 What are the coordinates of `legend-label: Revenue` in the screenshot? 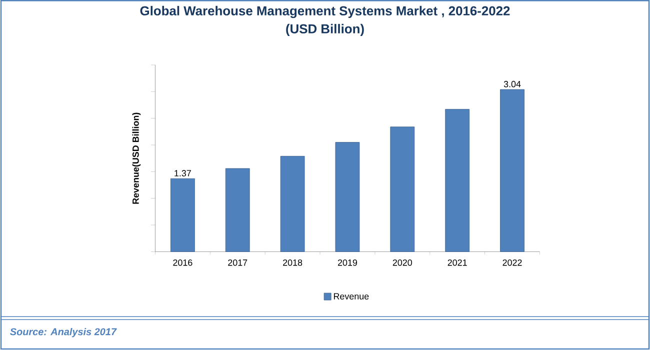 It's located at (351, 296).